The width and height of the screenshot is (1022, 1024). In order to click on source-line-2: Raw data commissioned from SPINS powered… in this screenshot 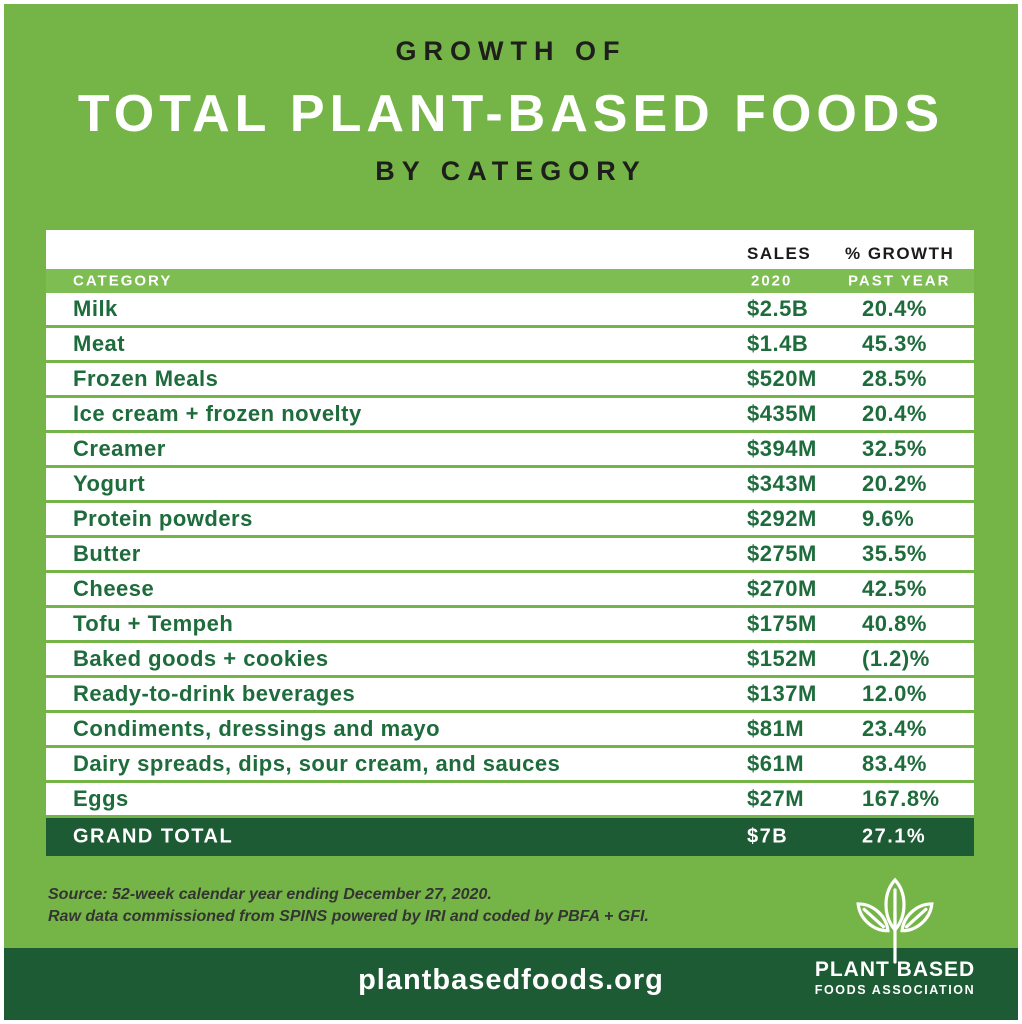, I will do `click(348, 916)`.